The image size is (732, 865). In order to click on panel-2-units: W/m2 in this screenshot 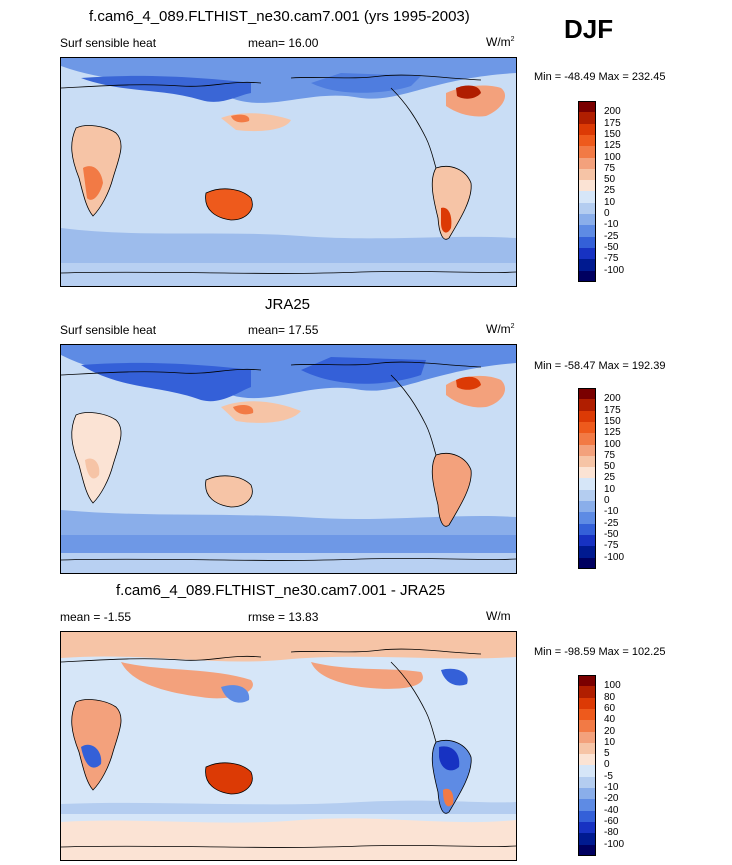, I will do `click(500, 329)`.